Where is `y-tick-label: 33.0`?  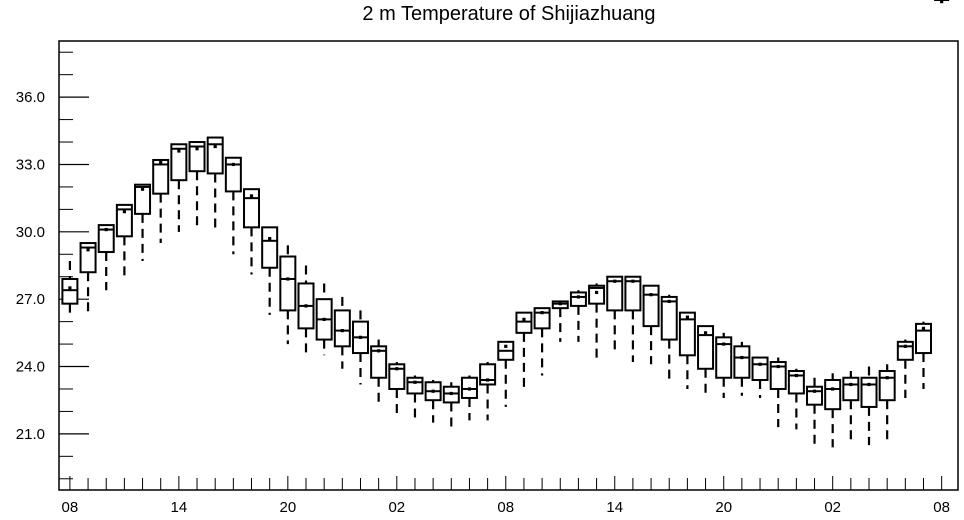 y-tick-label: 33.0 is located at coordinates (30, 164).